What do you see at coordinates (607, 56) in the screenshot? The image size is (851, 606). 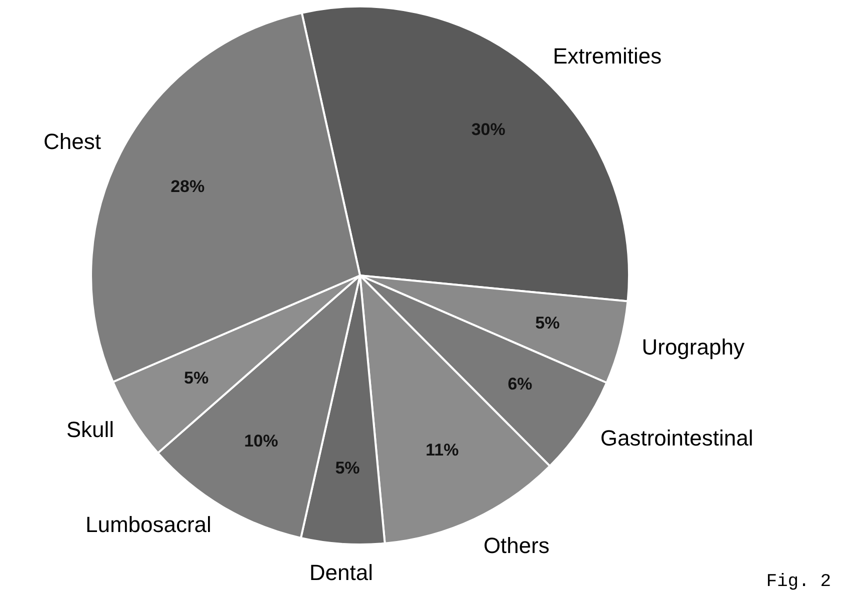 I see `slice-label: Extremities` at bounding box center [607, 56].